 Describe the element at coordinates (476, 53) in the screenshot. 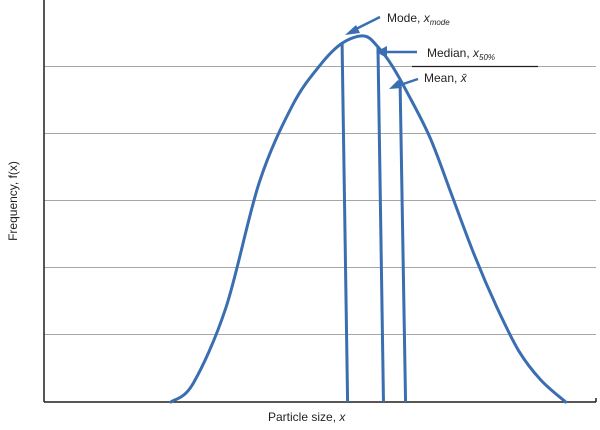

I see `median-annotation-var: x` at that location.